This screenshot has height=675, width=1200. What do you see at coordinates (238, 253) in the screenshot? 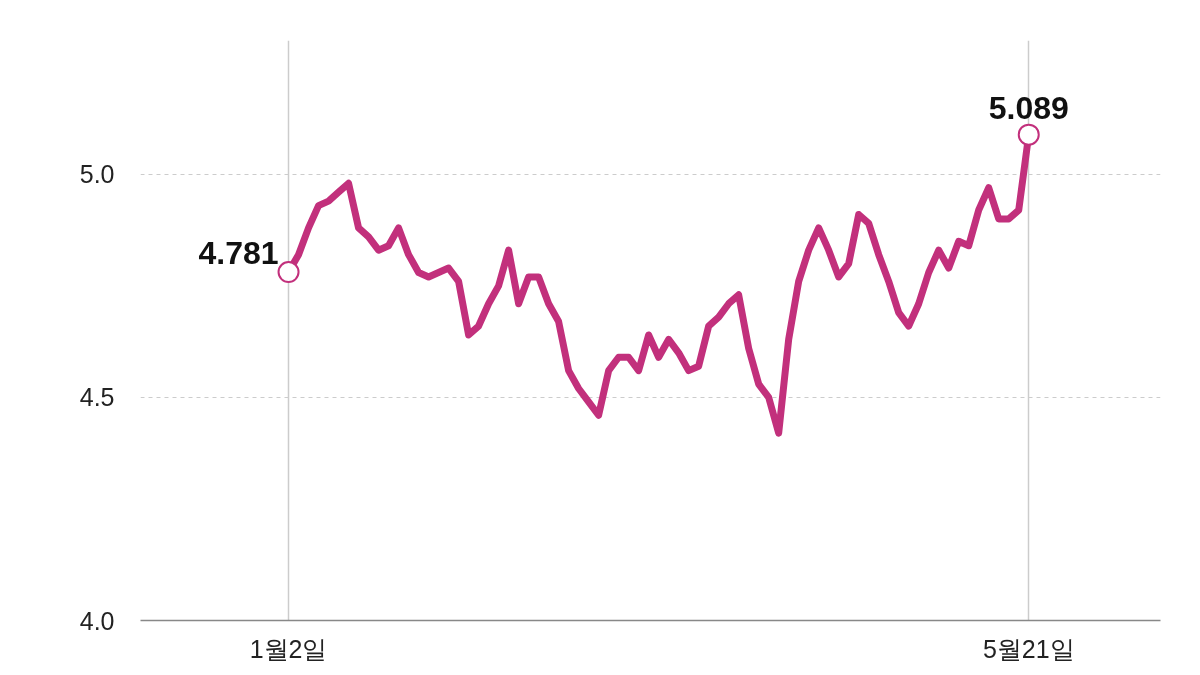
I see `data-label: 4.781` at bounding box center [238, 253].